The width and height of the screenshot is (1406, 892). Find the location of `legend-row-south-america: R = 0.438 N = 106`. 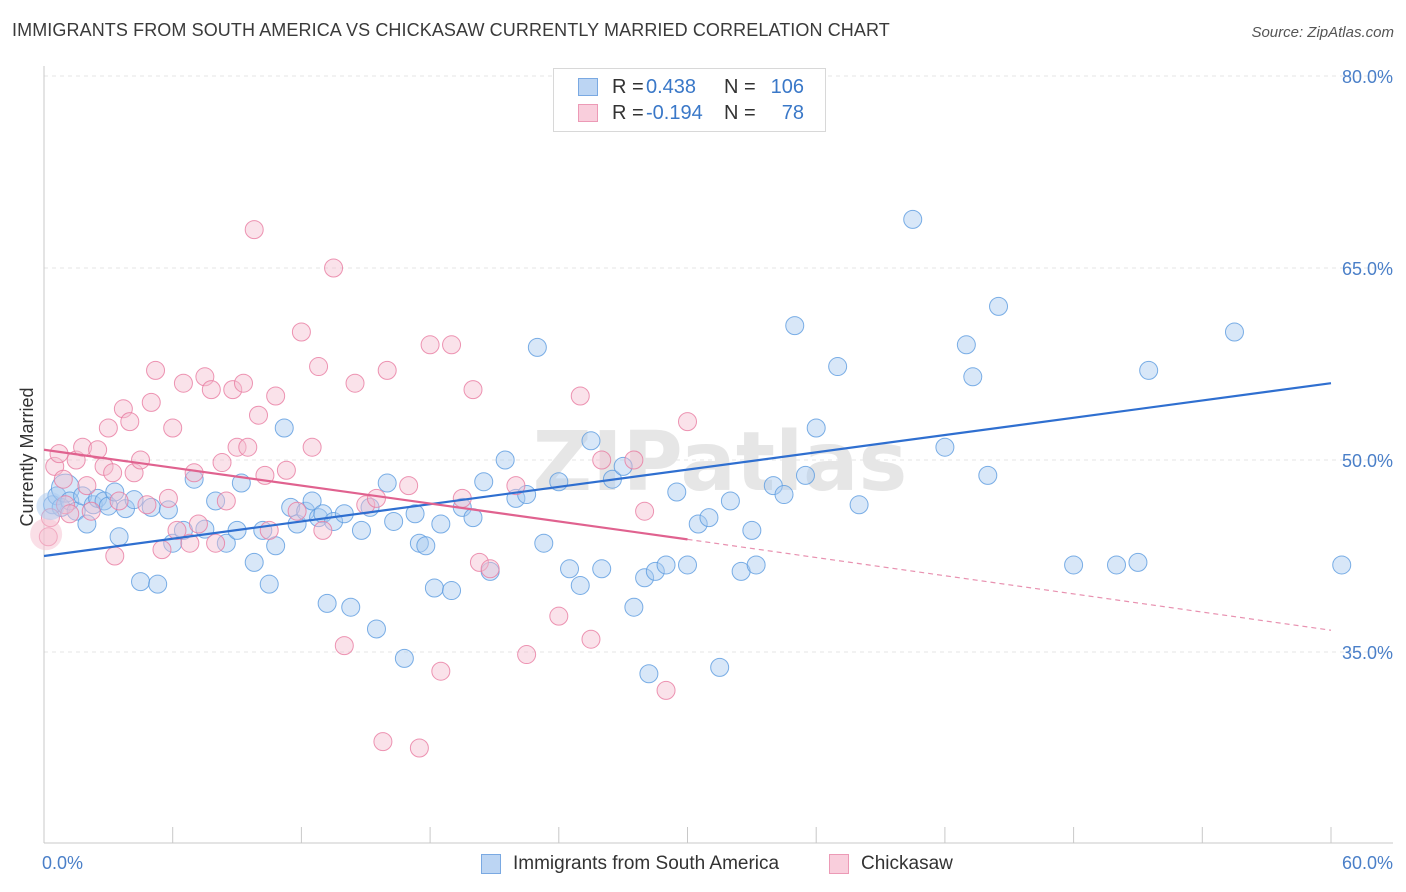

legend-row-south-america: R = 0.438 N = 106 is located at coordinates (691, 87).